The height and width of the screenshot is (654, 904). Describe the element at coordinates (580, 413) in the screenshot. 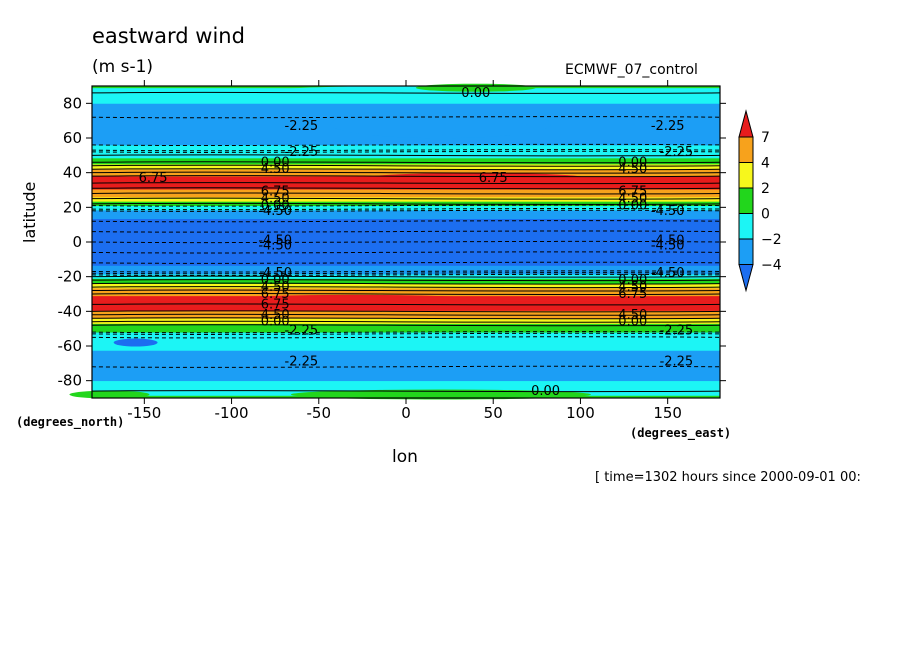

I see `x-tick-label: 100` at that location.